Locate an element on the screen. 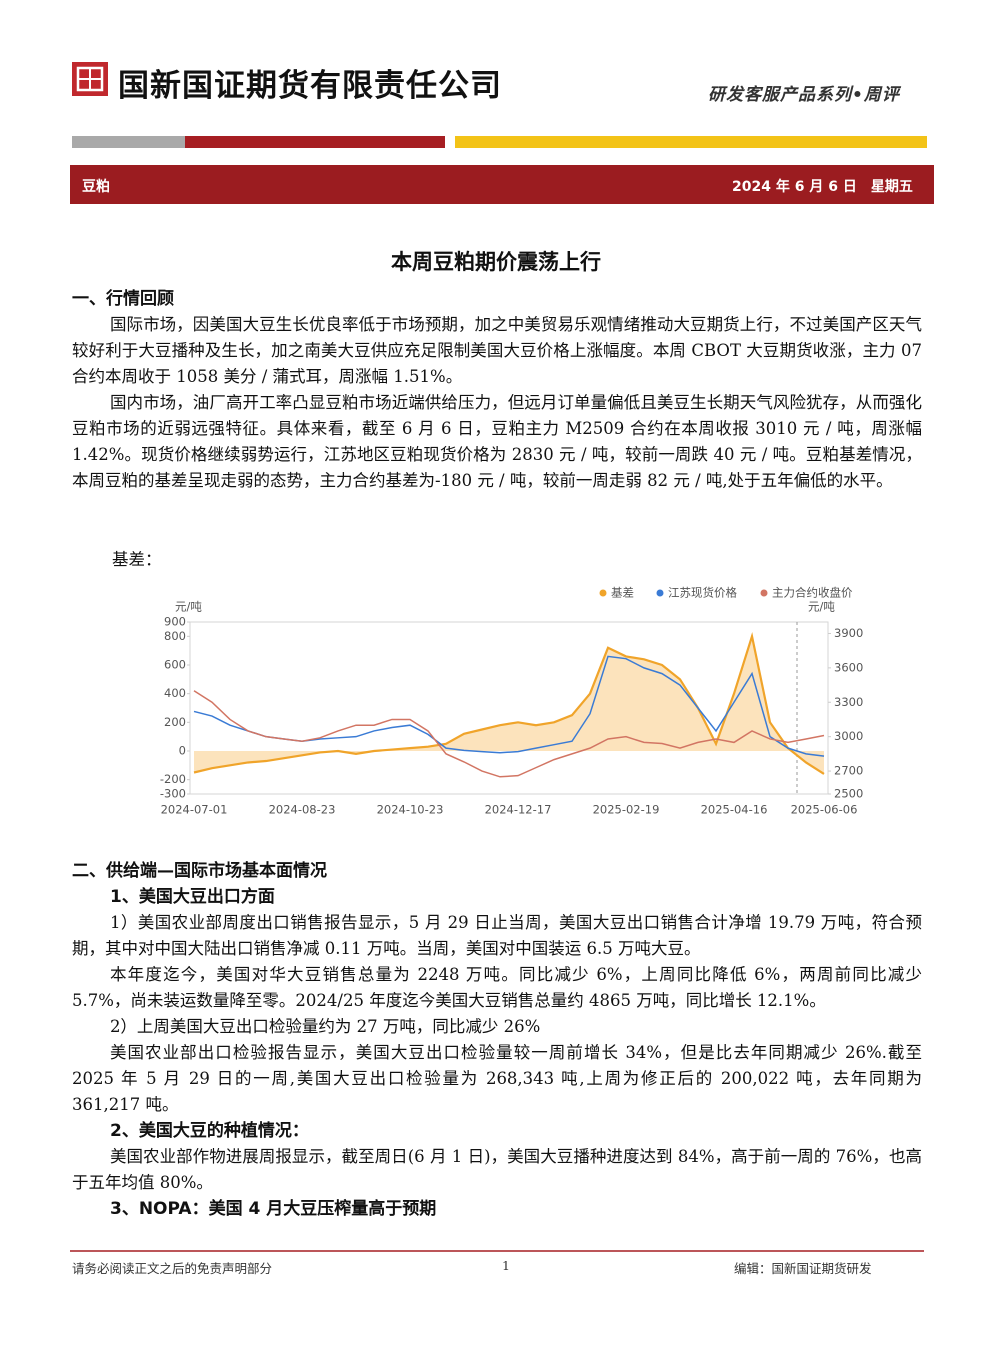  report-series: 研发客服产品系列•周评 is located at coordinates (804, 95).